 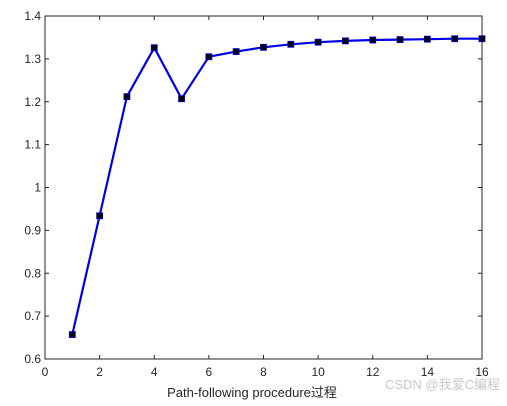 I want to click on y-tick-label: 1.2, so click(x=32, y=102).